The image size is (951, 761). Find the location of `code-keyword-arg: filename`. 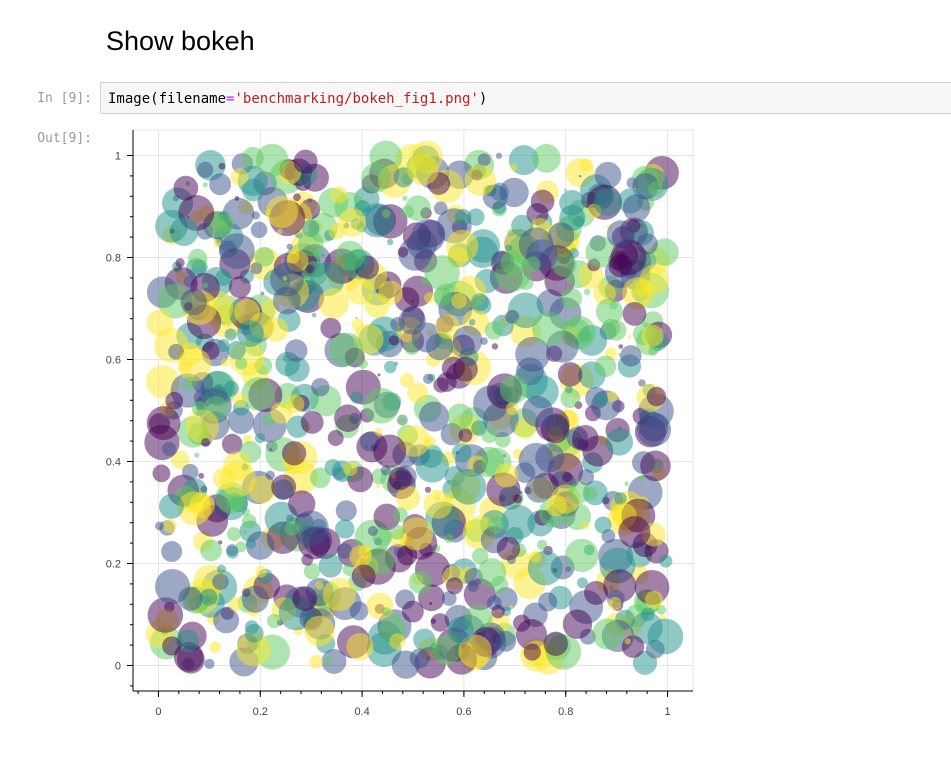

code-keyword-arg: filename is located at coordinates (192, 99).